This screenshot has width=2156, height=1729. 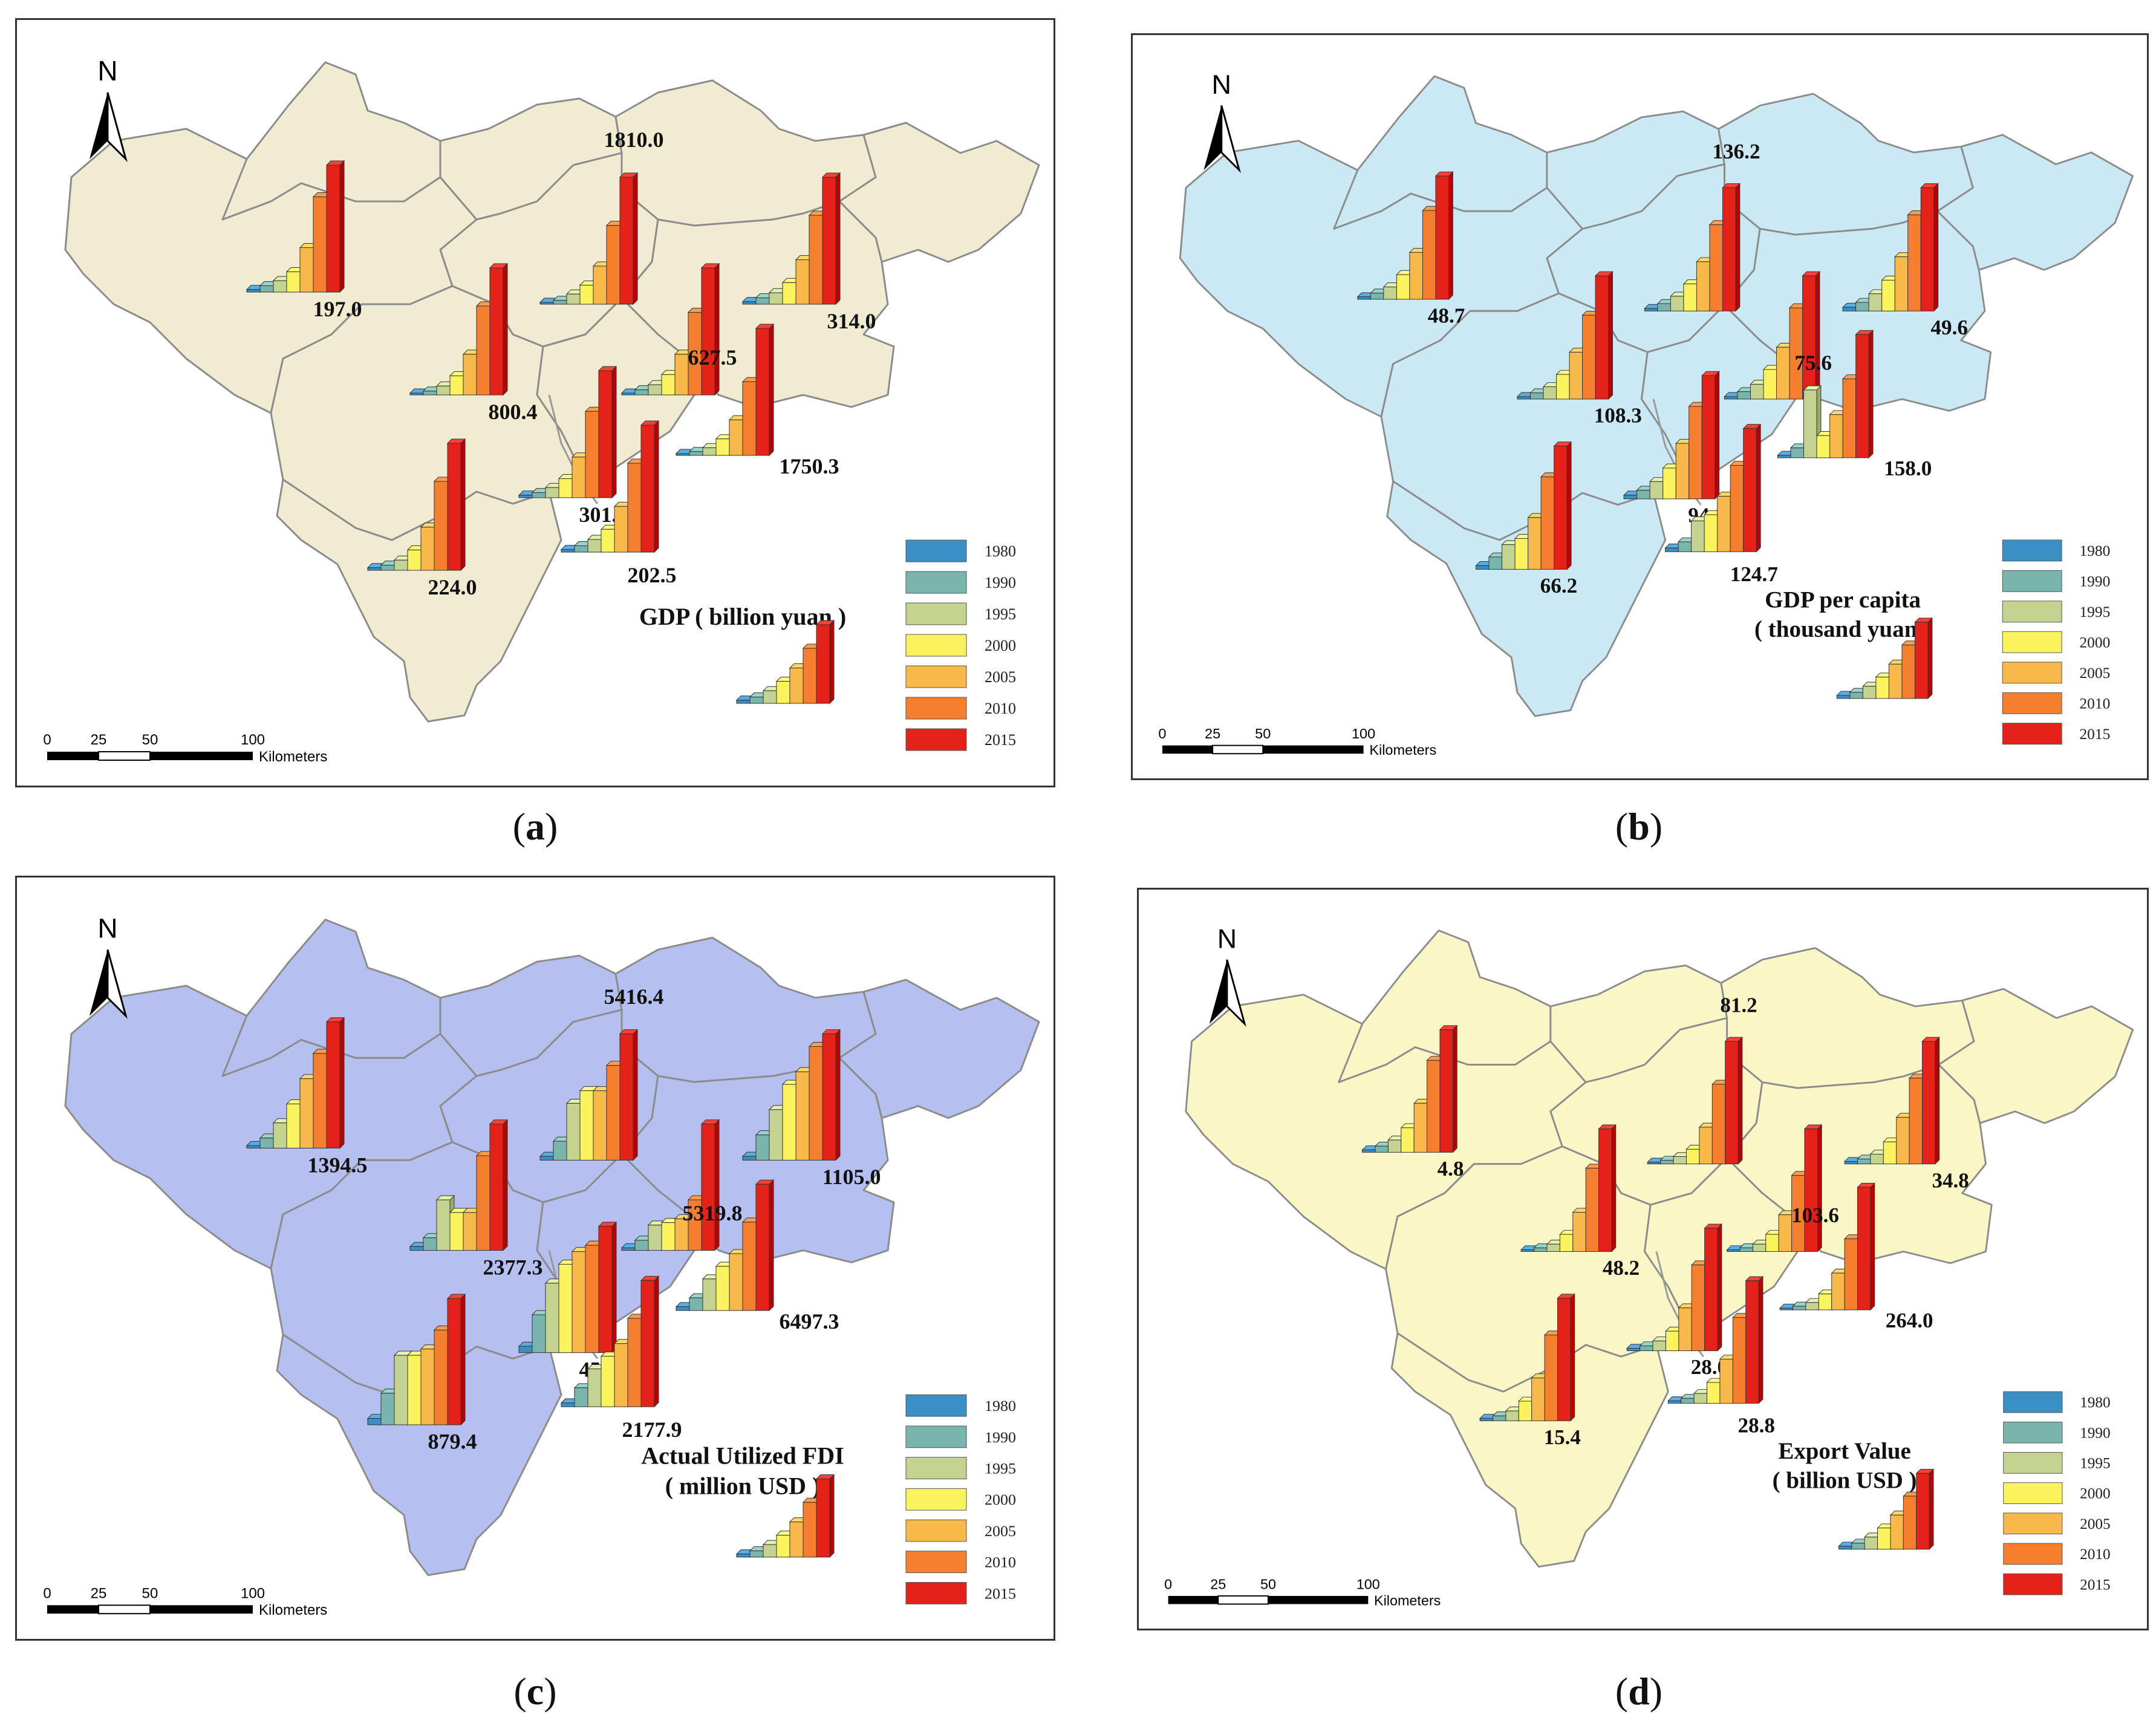 I want to click on legend-swatch-2015, so click(x=936, y=740).